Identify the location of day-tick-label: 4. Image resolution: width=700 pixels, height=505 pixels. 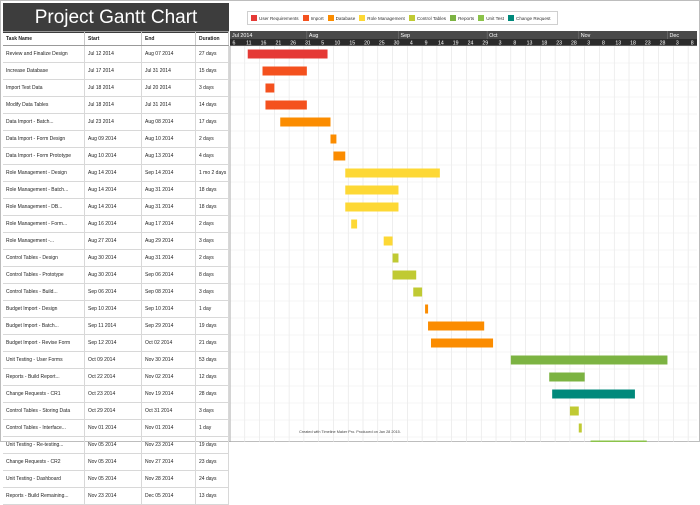
(411, 44).